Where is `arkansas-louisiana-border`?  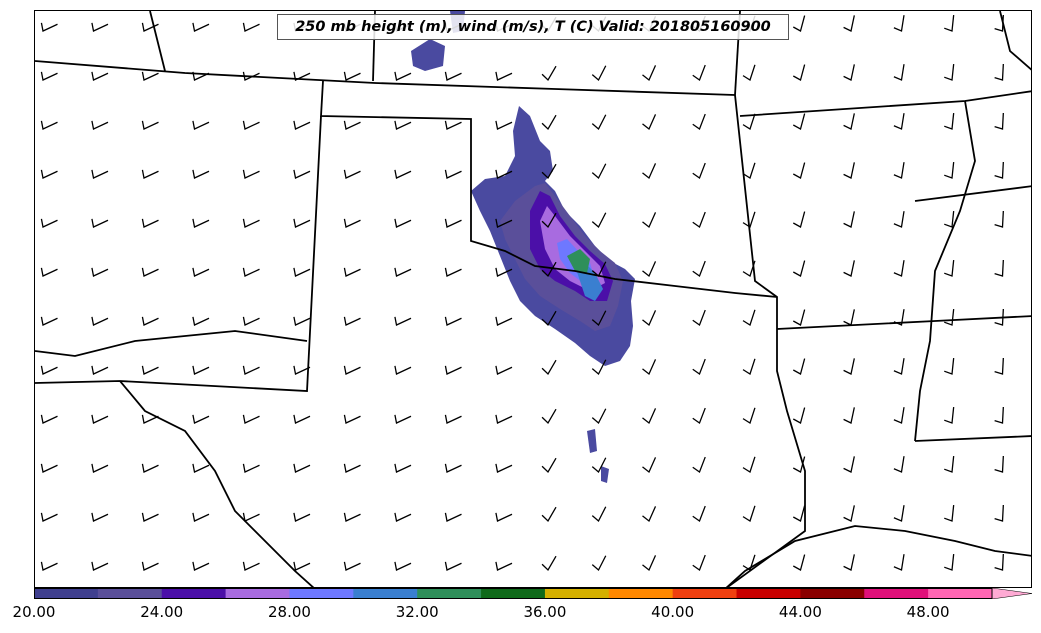
arkansas-louisiana-border is located at coordinates (903, 322).